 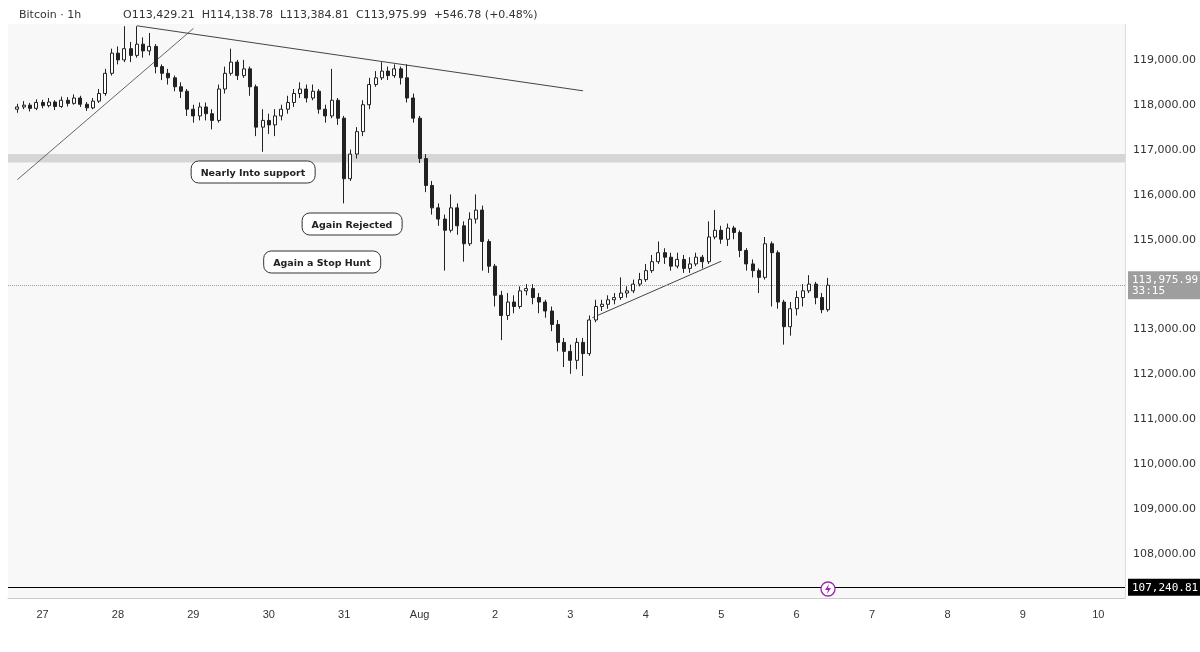 I want to click on y-tick-label: 118,000.00, so click(x=1164, y=105).